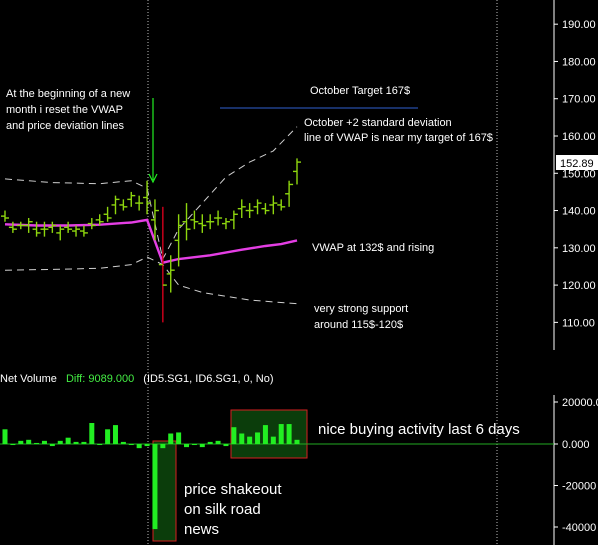 The image size is (598, 545). What do you see at coordinates (398, 138) in the screenshot?
I see `deviation-annotation-line-2: line of VWAP is near my target of 167$` at bounding box center [398, 138].